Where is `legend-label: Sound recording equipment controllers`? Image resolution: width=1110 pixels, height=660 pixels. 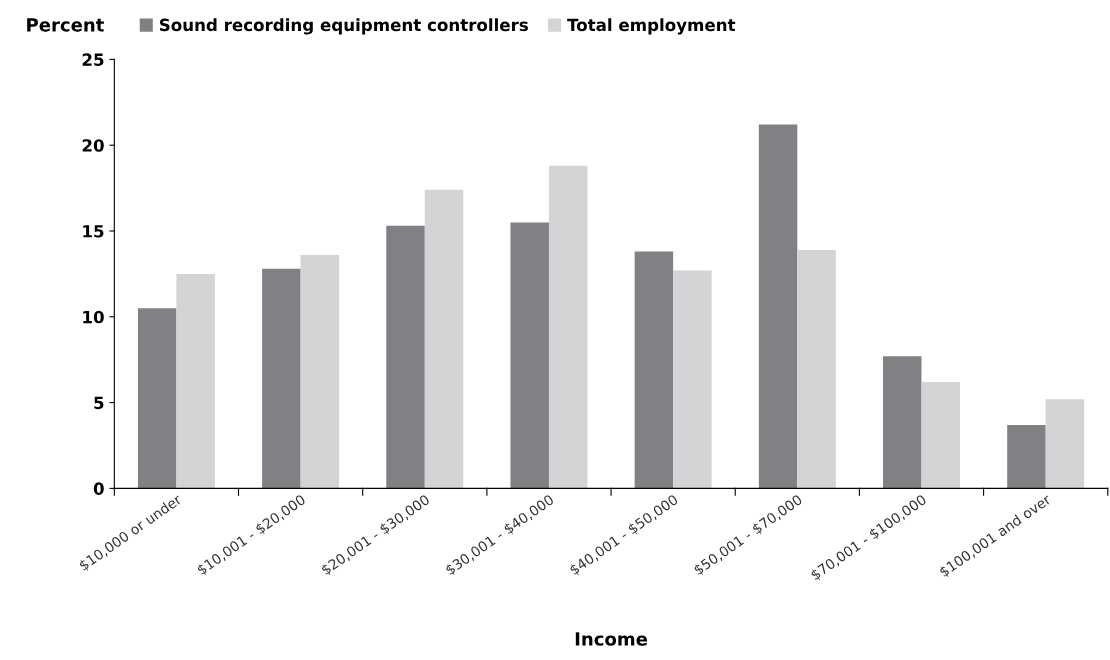 legend-label: Sound recording equipment controllers is located at coordinates (343, 26).